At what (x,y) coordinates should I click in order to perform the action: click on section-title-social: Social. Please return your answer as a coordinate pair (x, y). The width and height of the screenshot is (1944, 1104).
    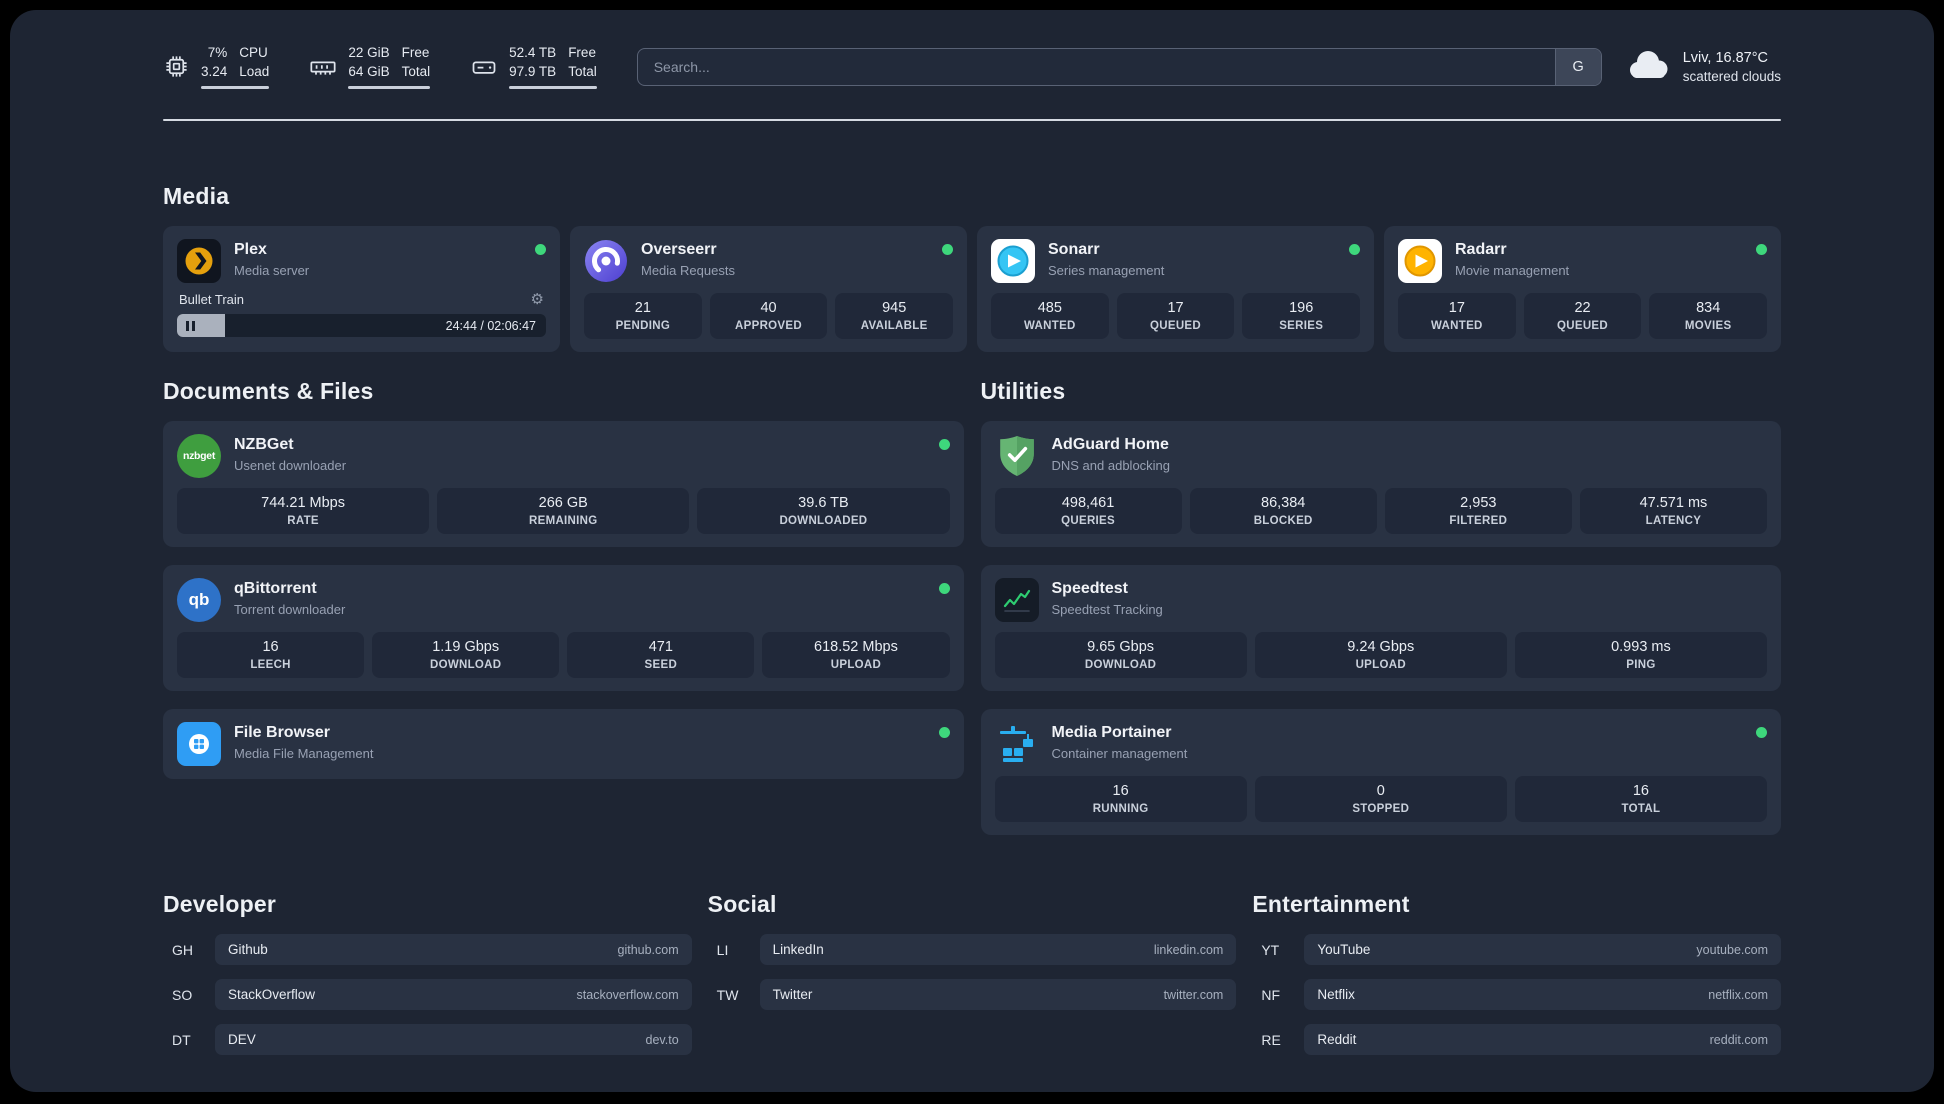
    Looking at the image, I should click on (742, 904).